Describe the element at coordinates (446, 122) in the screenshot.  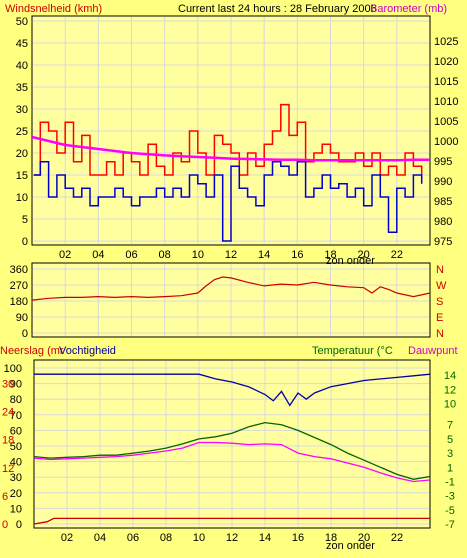
I see `baro-ytick-label: 1005` at that location.